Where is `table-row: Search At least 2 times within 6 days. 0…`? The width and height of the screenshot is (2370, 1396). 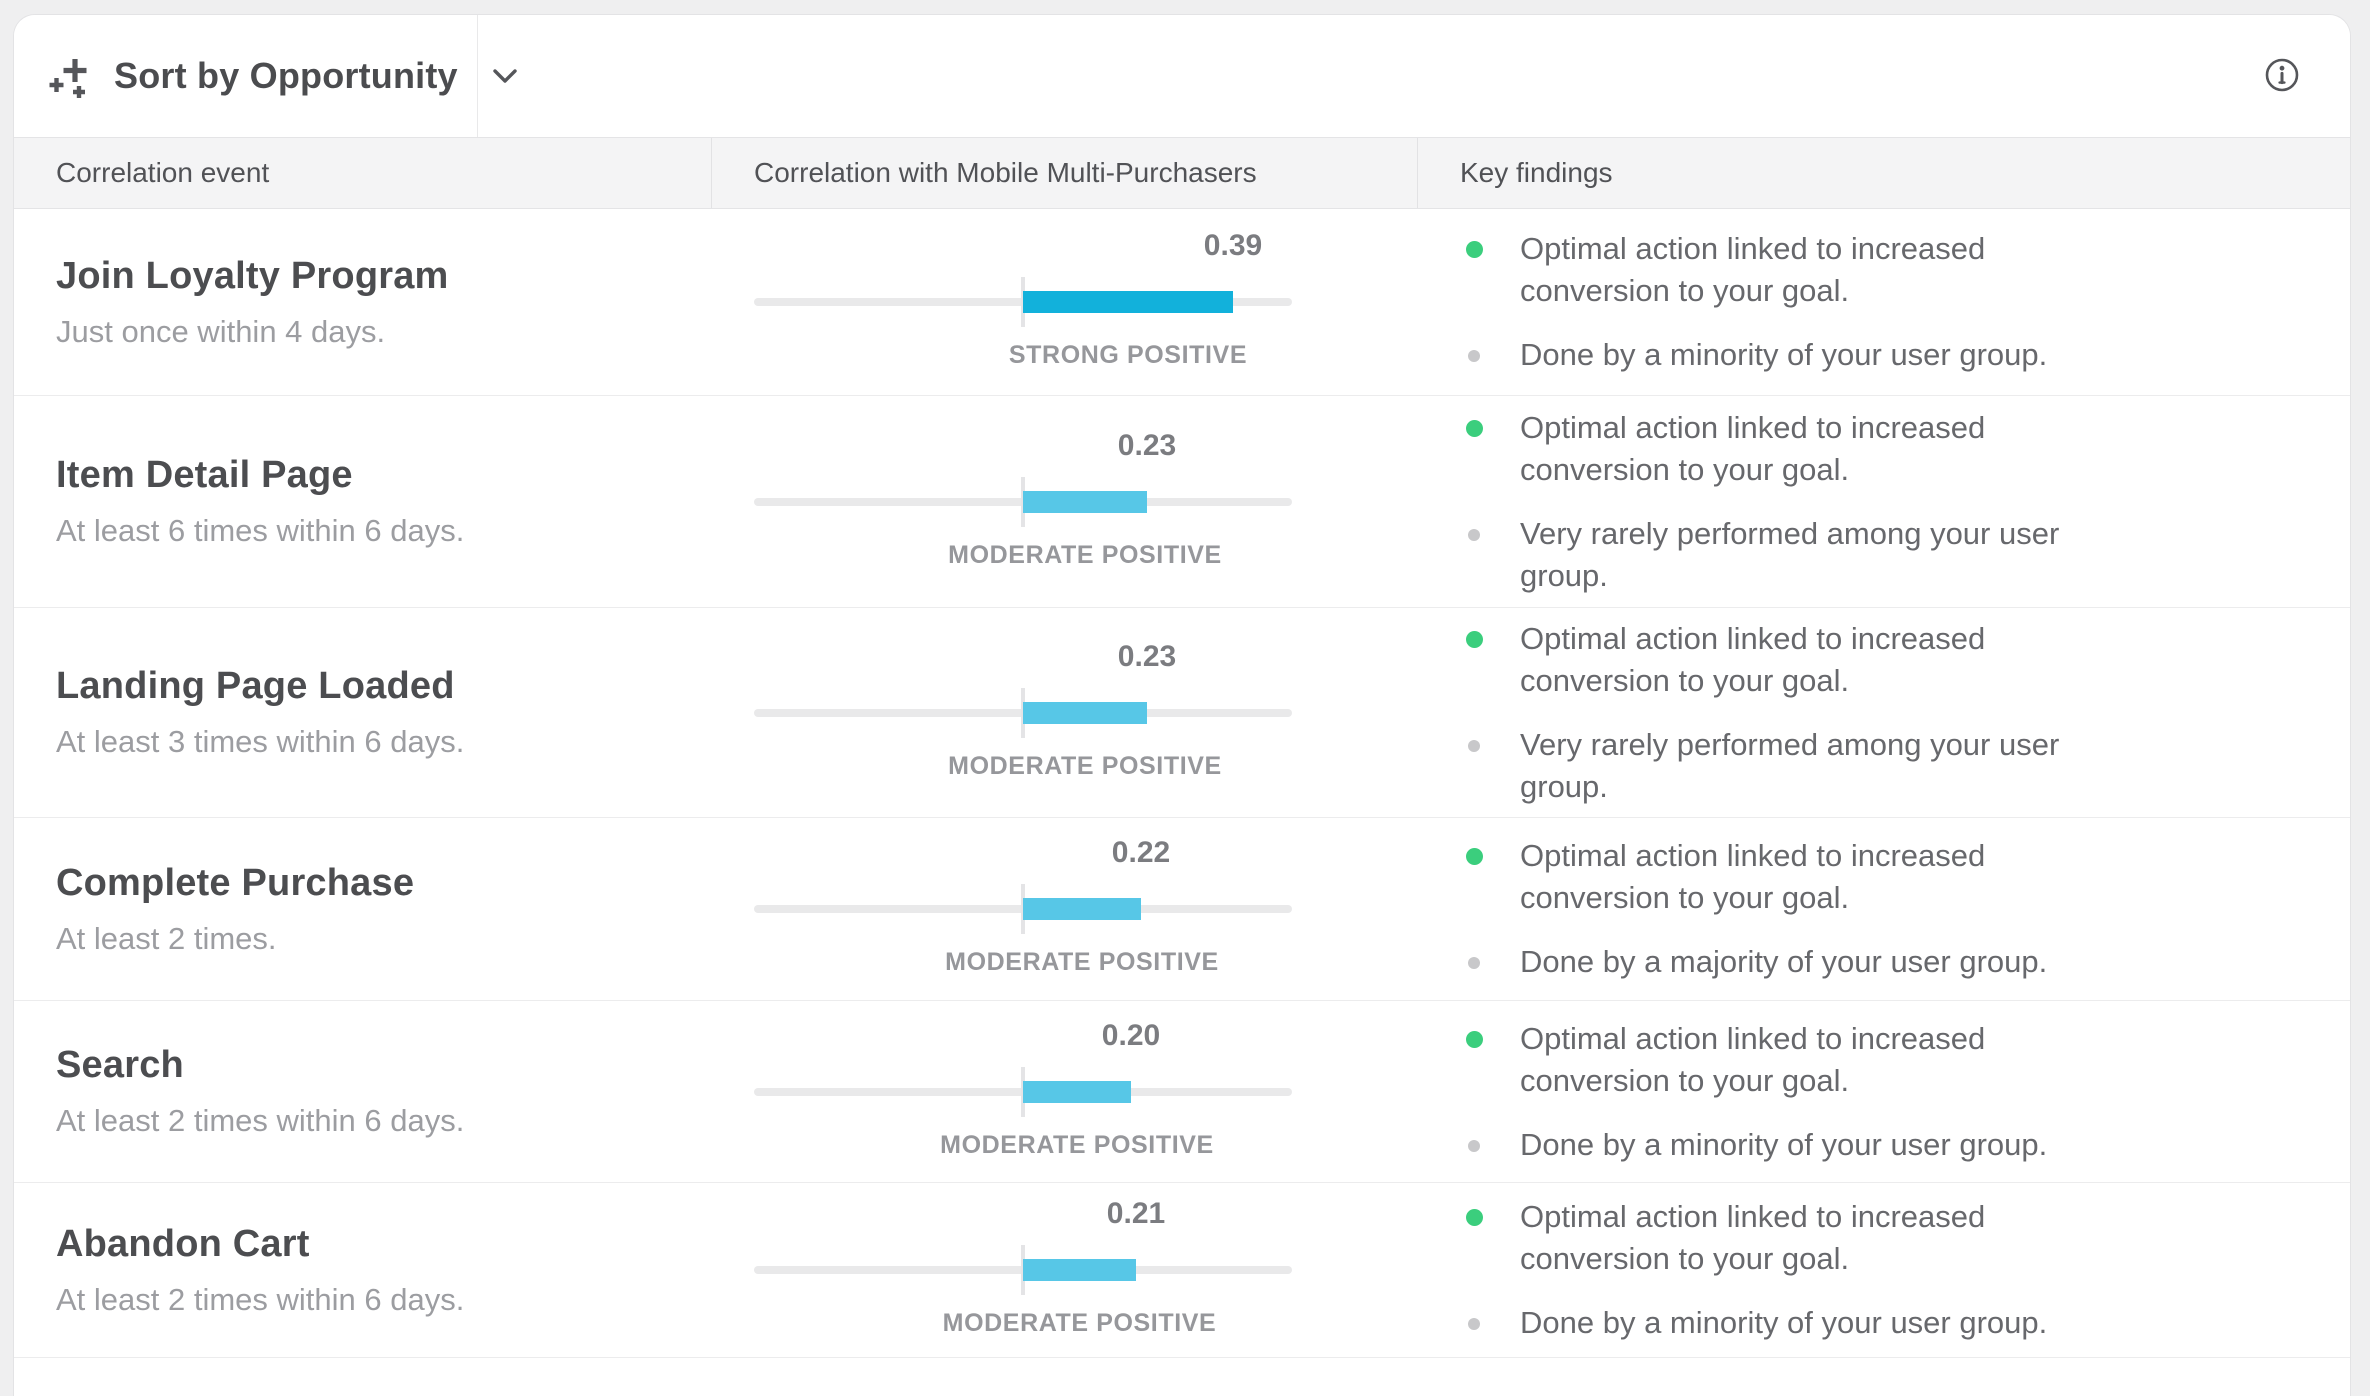
table-row: Search At least 2 times within 6 days. 0… is located at coordinates (1182, 1092).